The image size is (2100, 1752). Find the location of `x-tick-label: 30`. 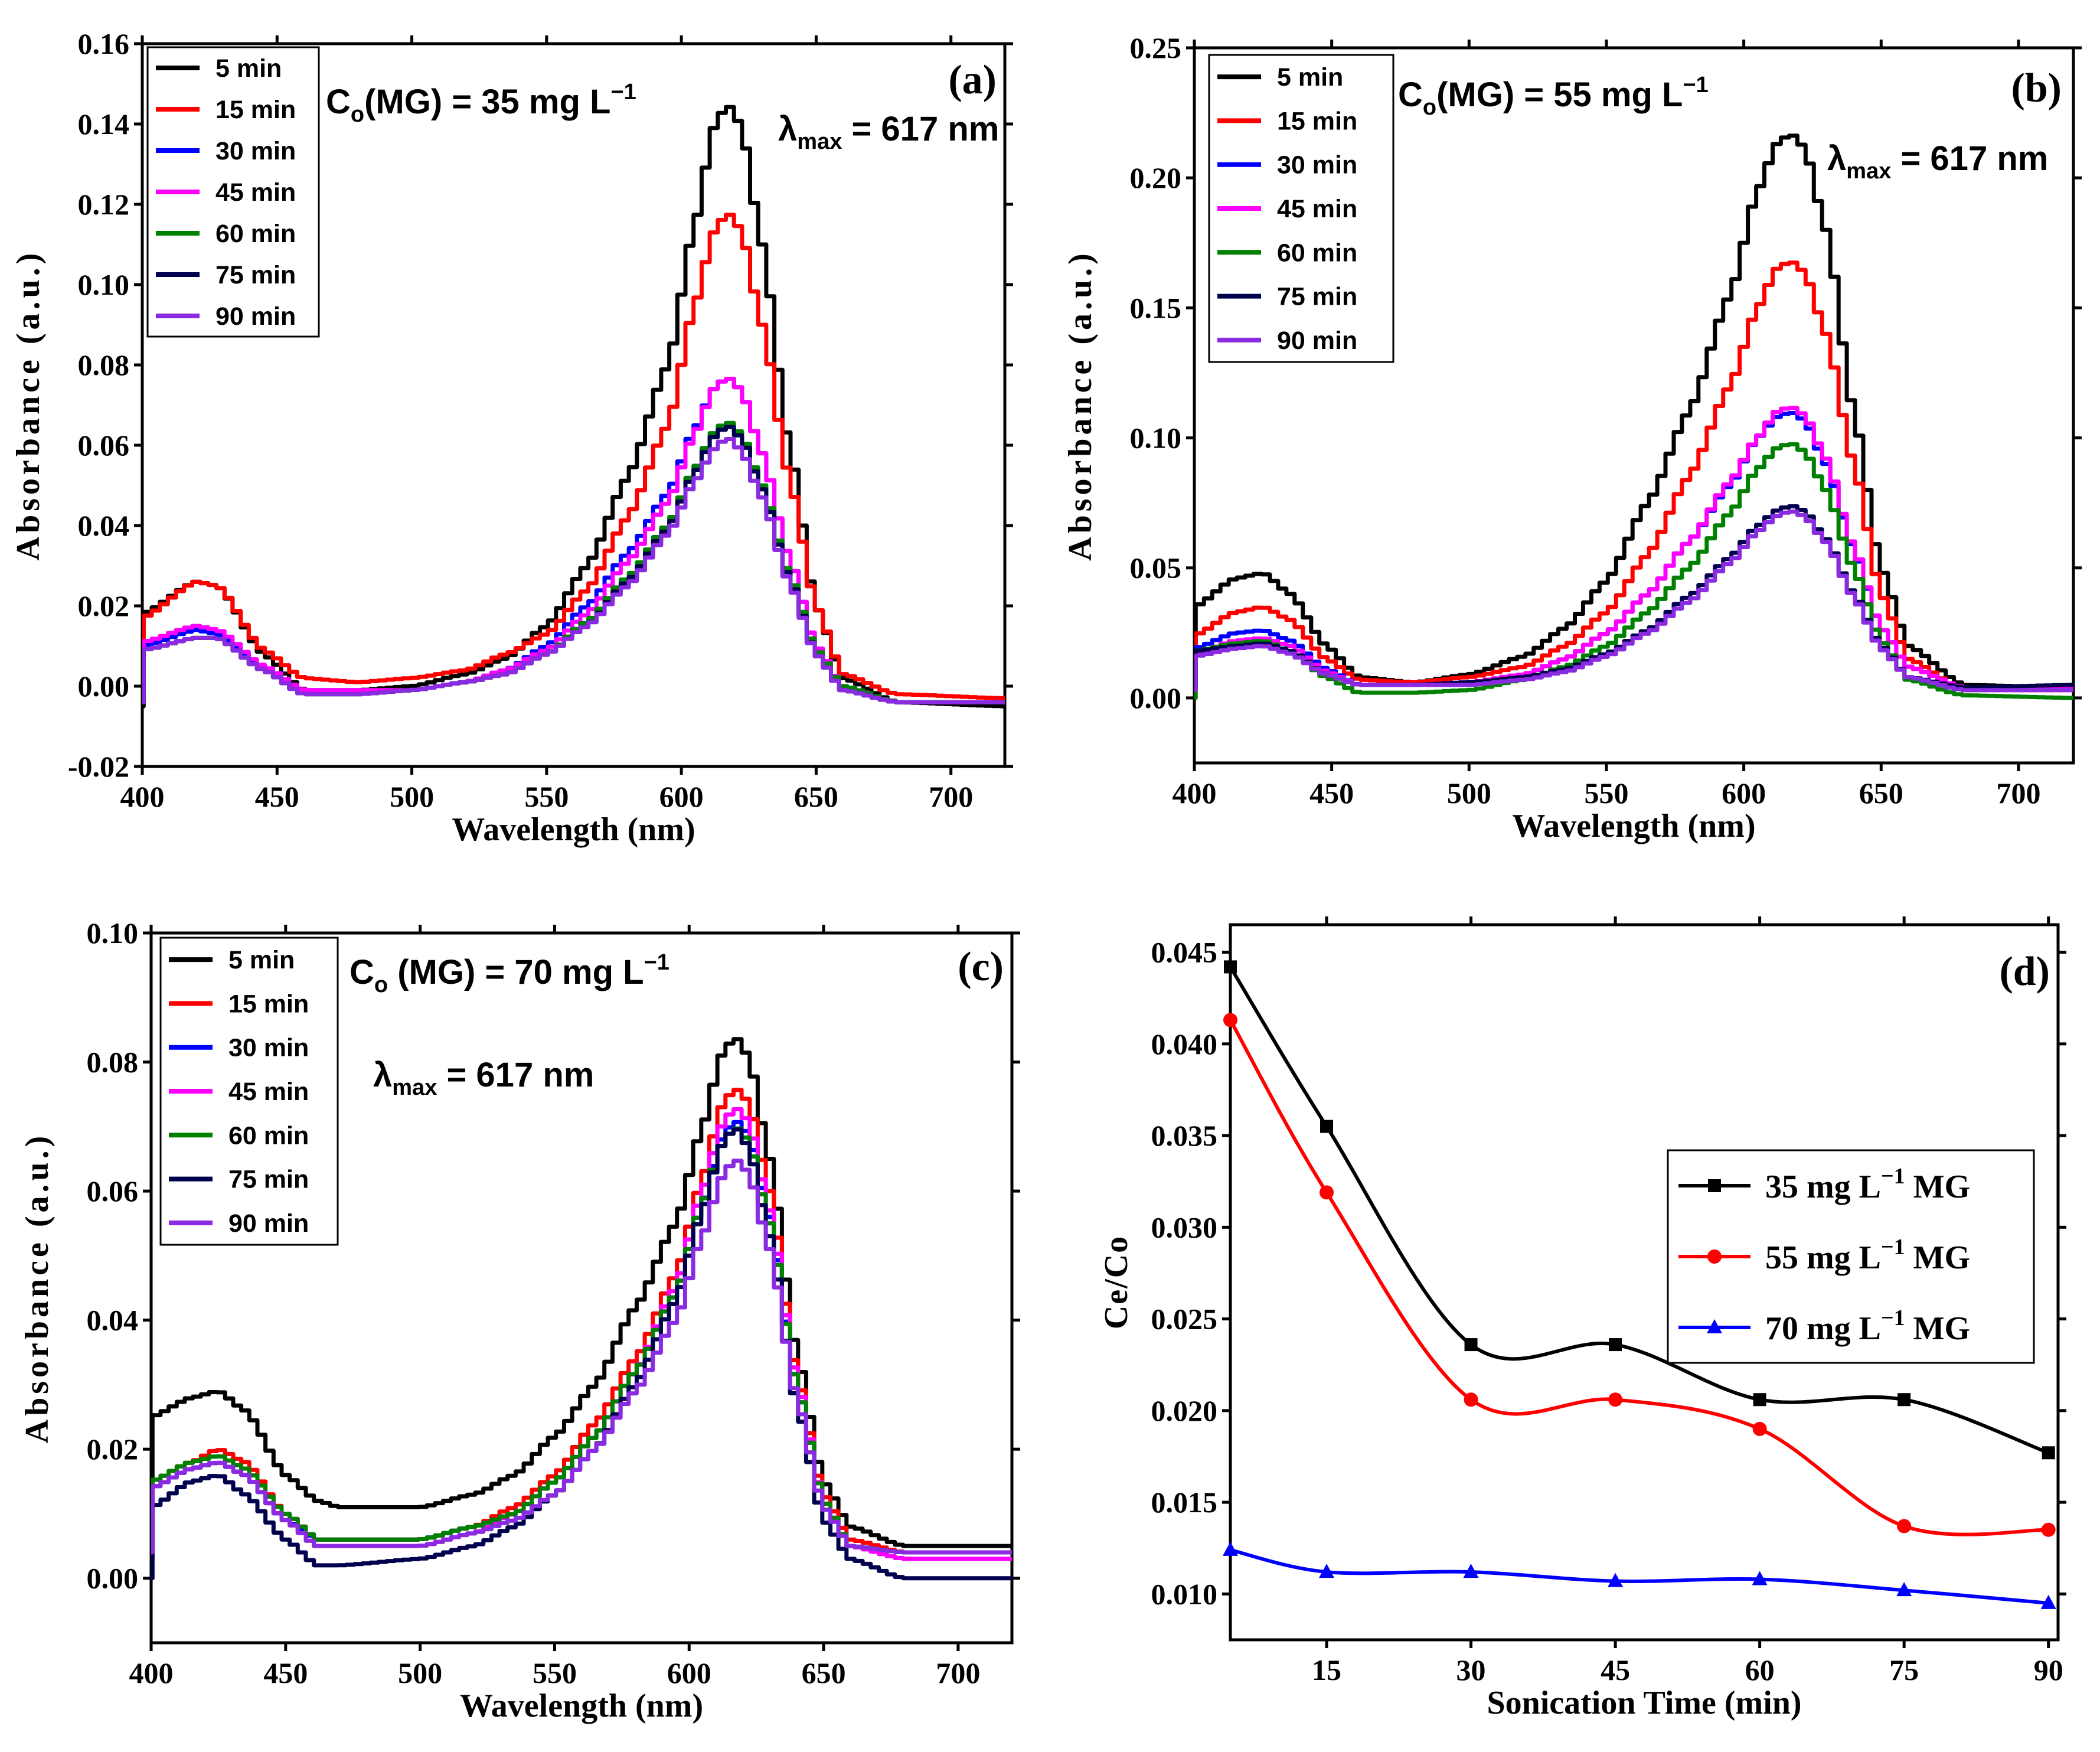

x-tick-label: 30 is located at coordinates (1471, 1669).